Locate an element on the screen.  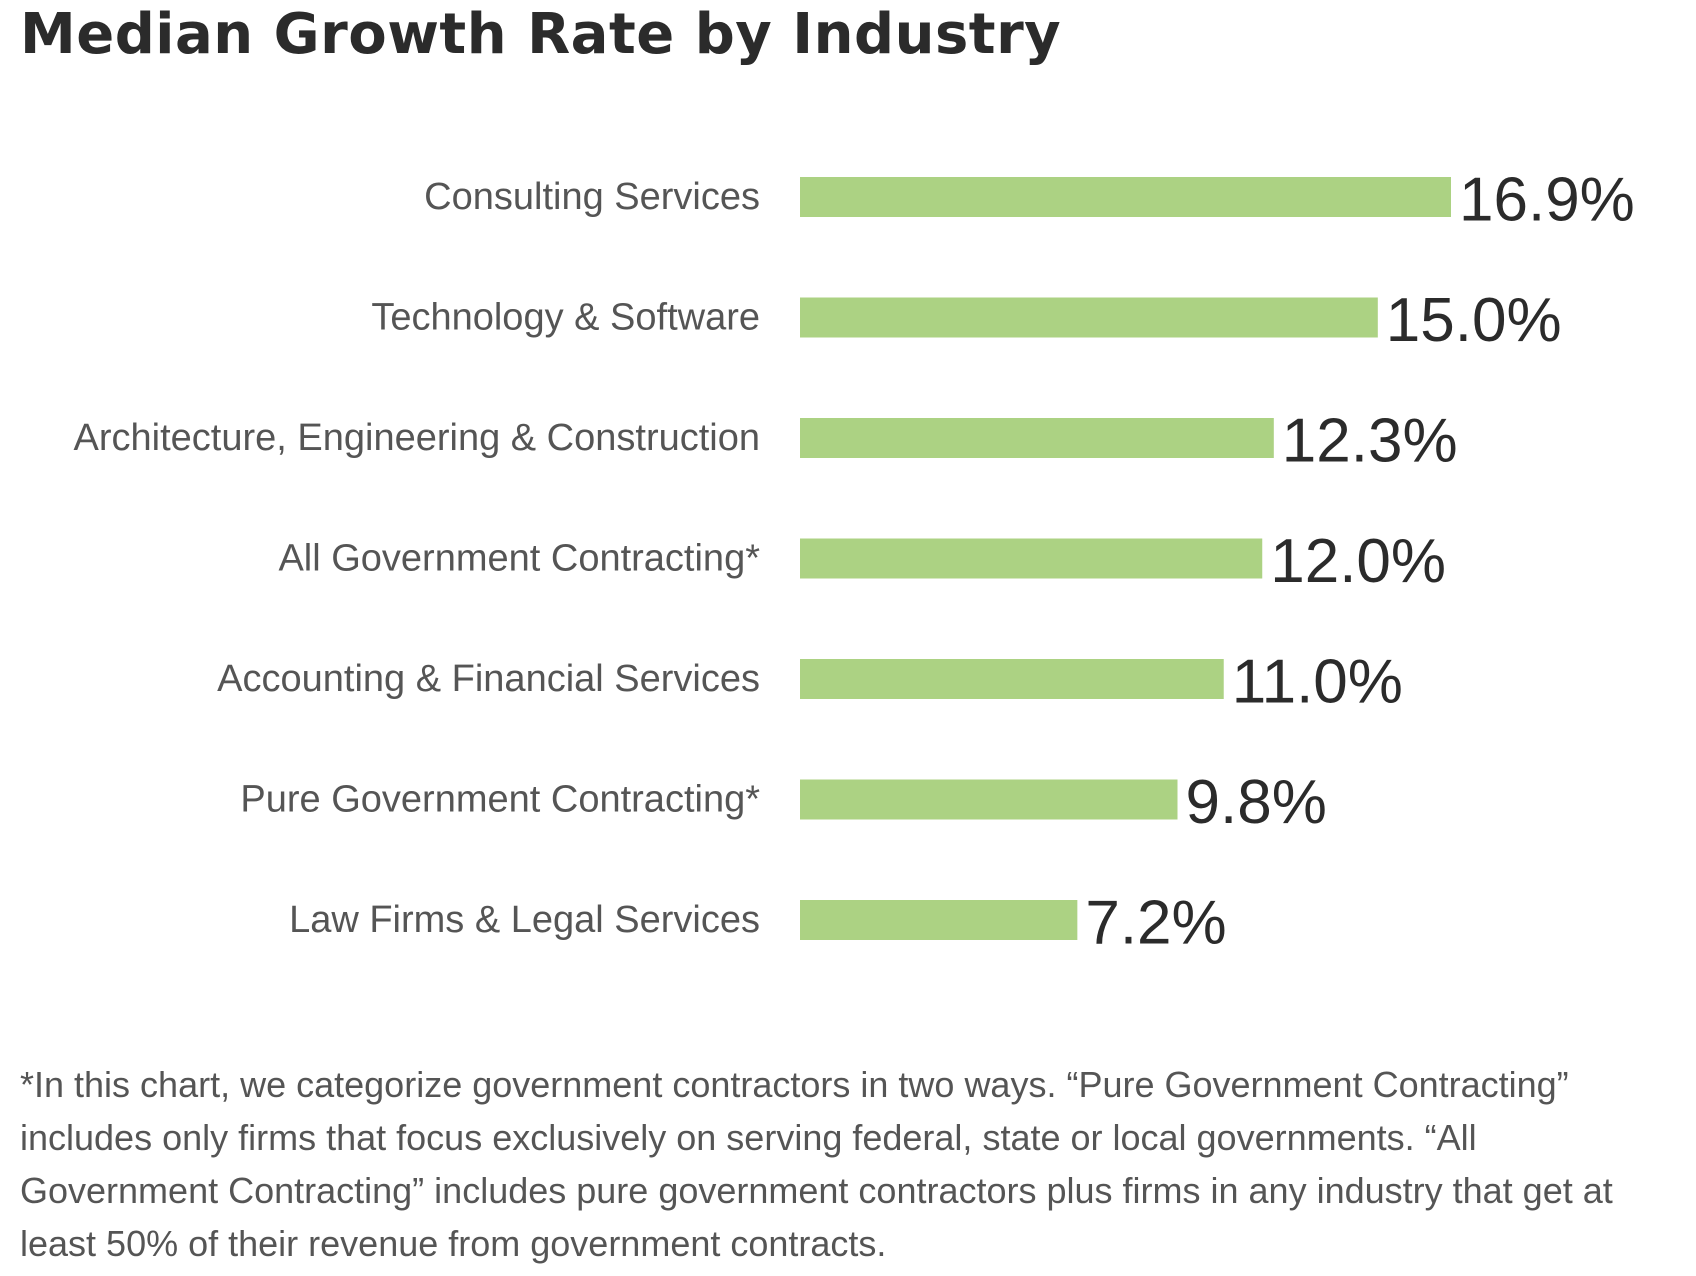
category-label: Pure Government Contracting* is located at coordinates (500, 800).